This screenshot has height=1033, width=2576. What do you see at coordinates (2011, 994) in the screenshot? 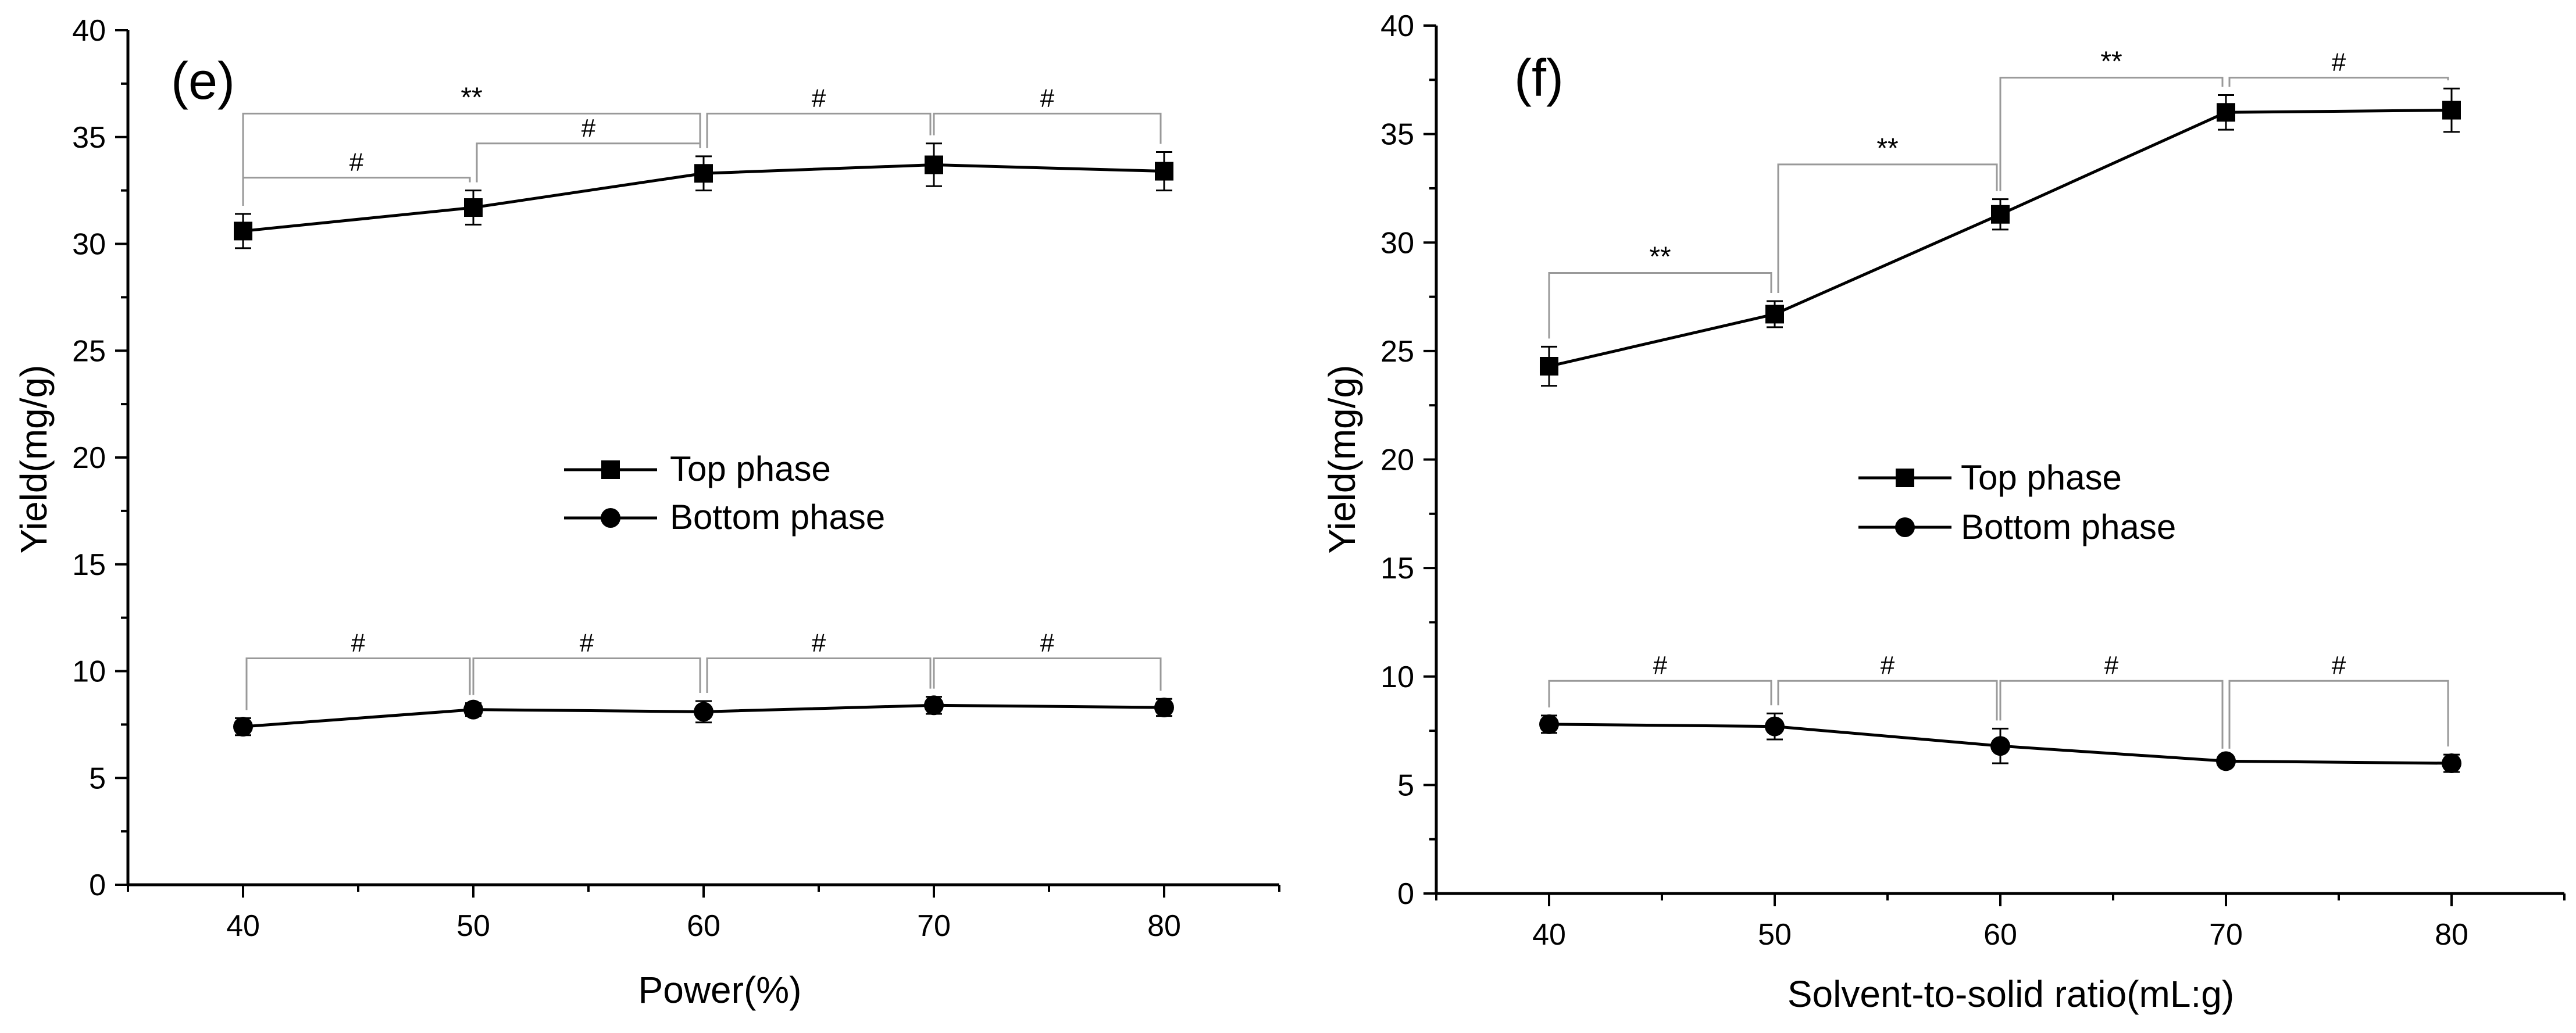
I see `x-axis-title: Solvent-to-solid ratio(mL:g)` at bounding box center [2011, 994].